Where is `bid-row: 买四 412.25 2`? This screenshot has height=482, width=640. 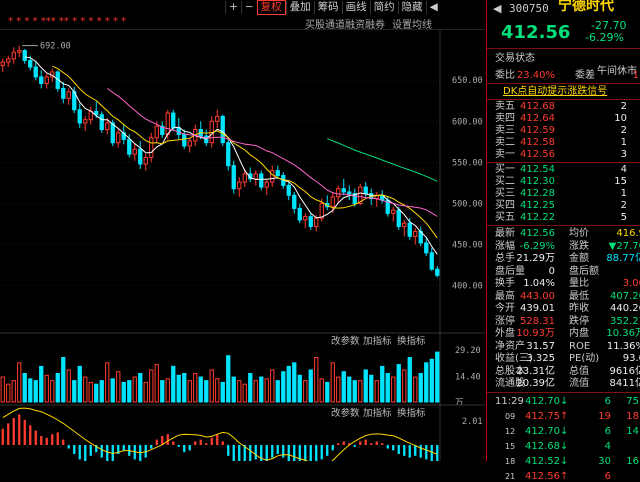
bid-row: 买四 412.25 2 is located at coordinates (563, 205).